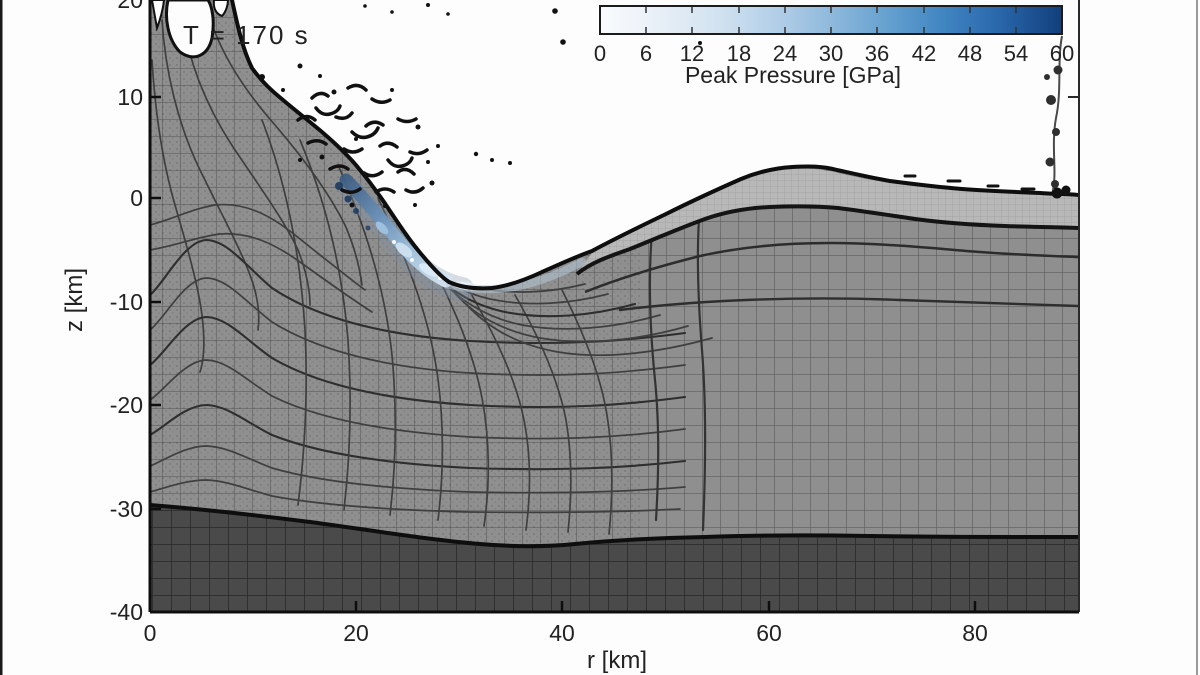 This screenshot has width=1200, height=675. Describe the element at coordinates (613, 526) in the screenshot. I see `crust-mantle-boundary` at that location.